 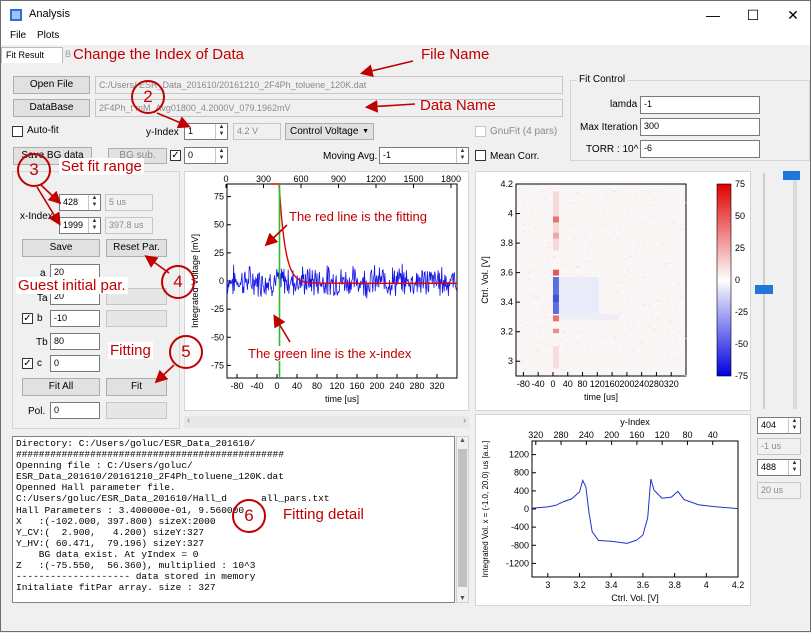 What do you see at coordinates (136, 248) in the screenshot?
I see `reset-par-button: Reset Par.` at bounding box center [136, 248].